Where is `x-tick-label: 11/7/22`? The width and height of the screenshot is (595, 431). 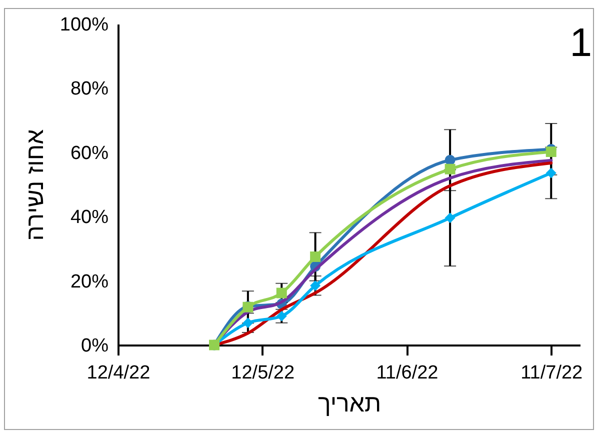 x-tick-label: 11/7/22 is located at coordinates (551, 373).